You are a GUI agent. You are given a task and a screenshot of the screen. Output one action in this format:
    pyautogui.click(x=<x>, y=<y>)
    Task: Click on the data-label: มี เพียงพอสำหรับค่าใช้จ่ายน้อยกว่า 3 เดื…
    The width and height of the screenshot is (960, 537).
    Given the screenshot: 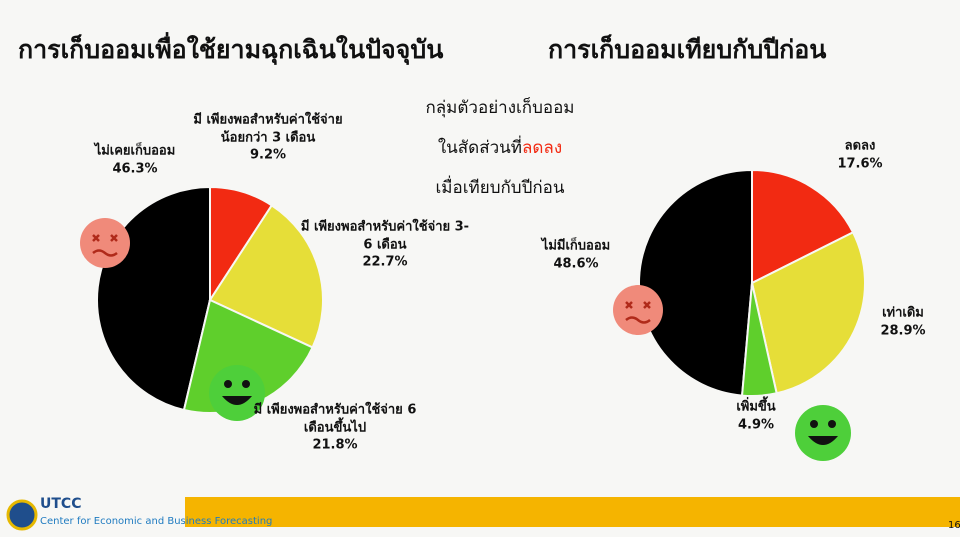 What is the action you would take?
    pyautogui.click(x=268, y=138)
    